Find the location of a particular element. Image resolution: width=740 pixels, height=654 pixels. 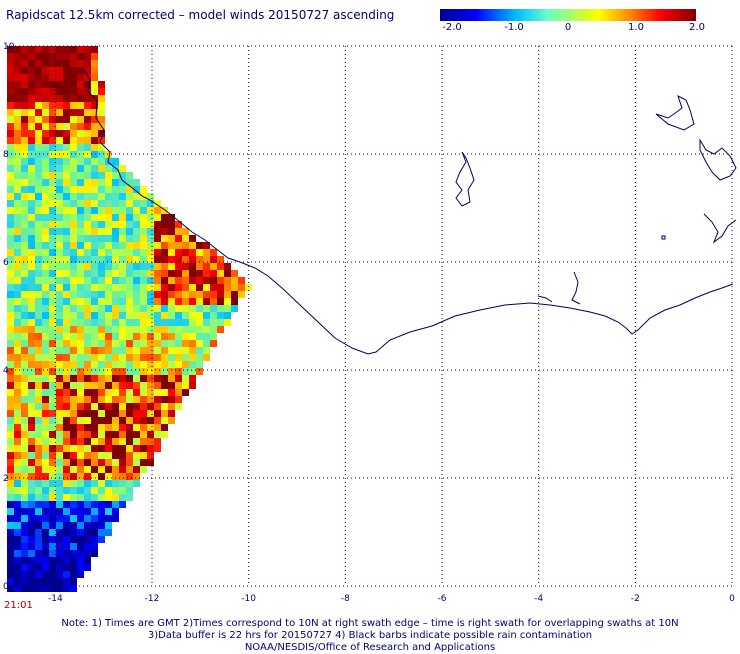

tick-label: 10 is located at coordinates (9, 47).